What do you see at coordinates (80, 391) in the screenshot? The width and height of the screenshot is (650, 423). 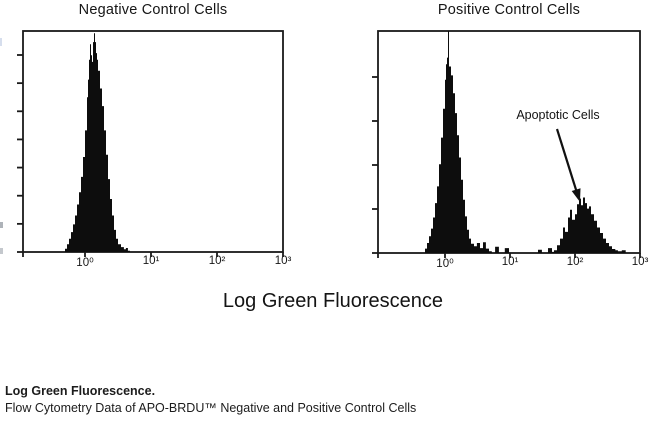 I see `caption-title: Log Green Fluorescence.` at bounding box center [80, 391].